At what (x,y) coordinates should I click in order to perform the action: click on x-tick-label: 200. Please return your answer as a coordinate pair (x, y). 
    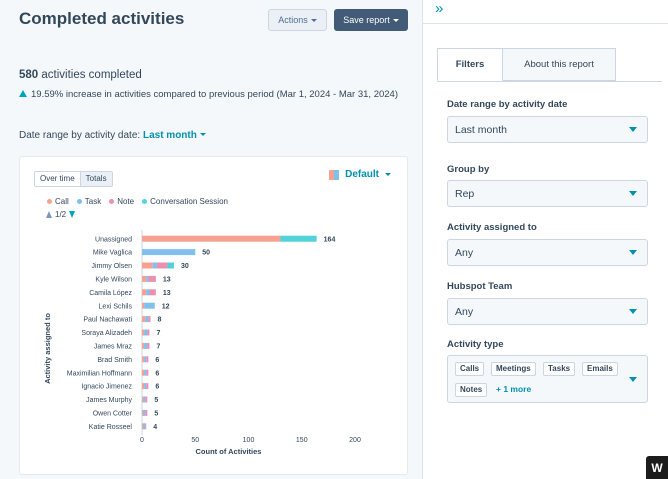
    Looking at the image, I should click on (355, 440).